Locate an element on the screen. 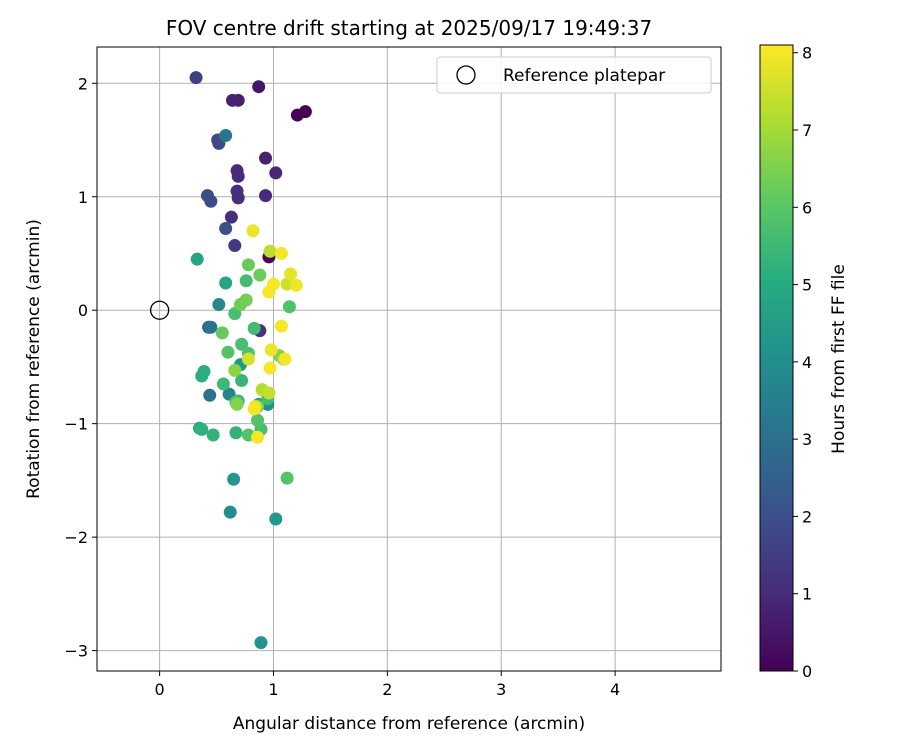 The height and width of the screenshot is (750, 900). colorbar-gradient is located at coordinates (776, 358).